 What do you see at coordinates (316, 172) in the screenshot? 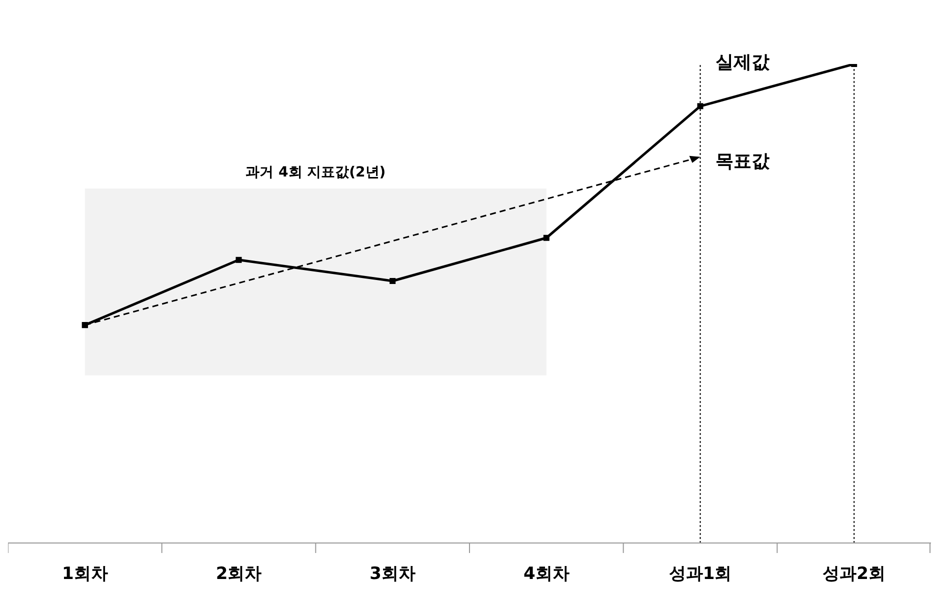
I see `band-label: 과거 4회 지표값(2년)` at bounding box center [316, 172].